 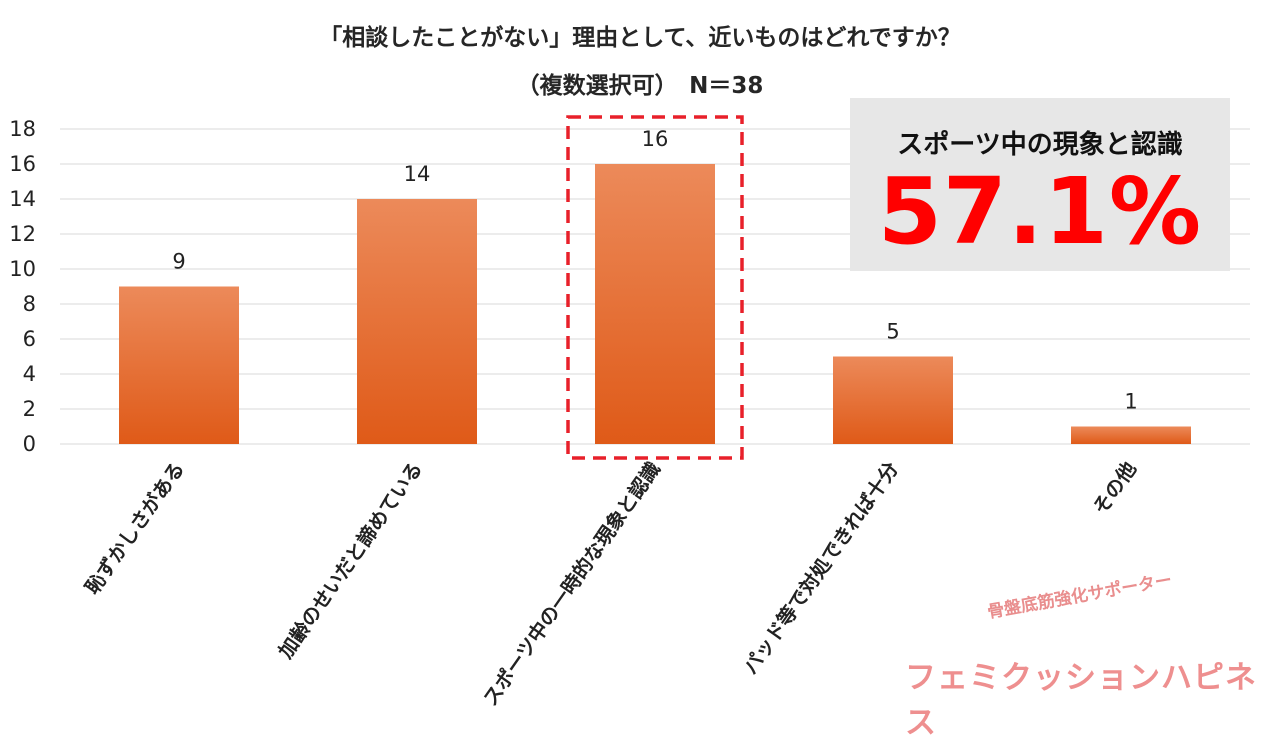 What do you see at coordinates (572, 583) in the screenshot?
I see `x-tick-label: スポーツ中の一時的な現象と認識` at bounding box center [572, 583].